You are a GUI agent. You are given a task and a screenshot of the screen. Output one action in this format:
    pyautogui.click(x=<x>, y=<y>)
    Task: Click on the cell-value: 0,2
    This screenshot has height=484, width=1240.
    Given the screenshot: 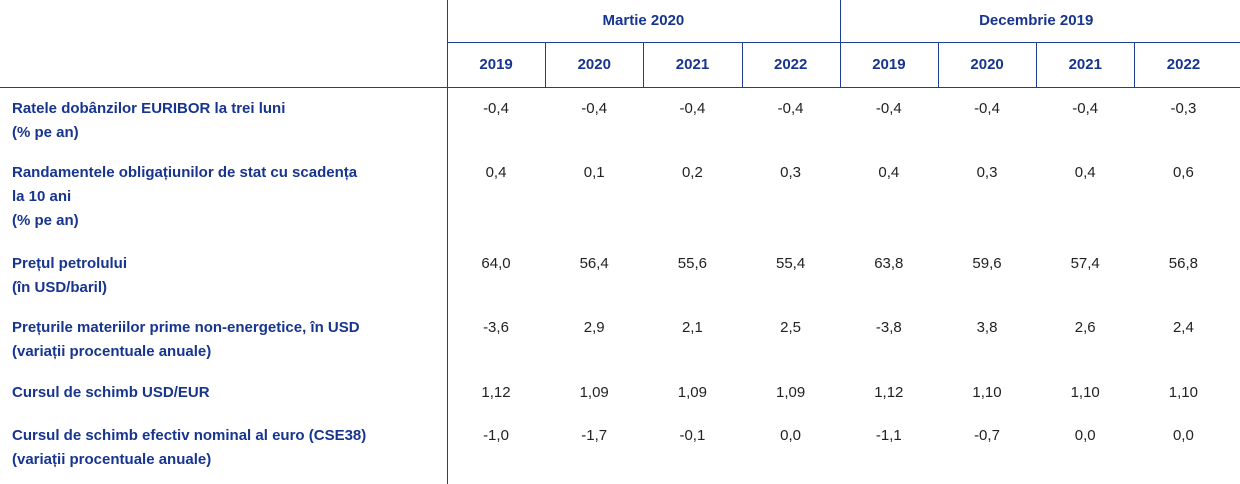 What is the action you would take?
    pyautogui.click(x=692, y=172)
    